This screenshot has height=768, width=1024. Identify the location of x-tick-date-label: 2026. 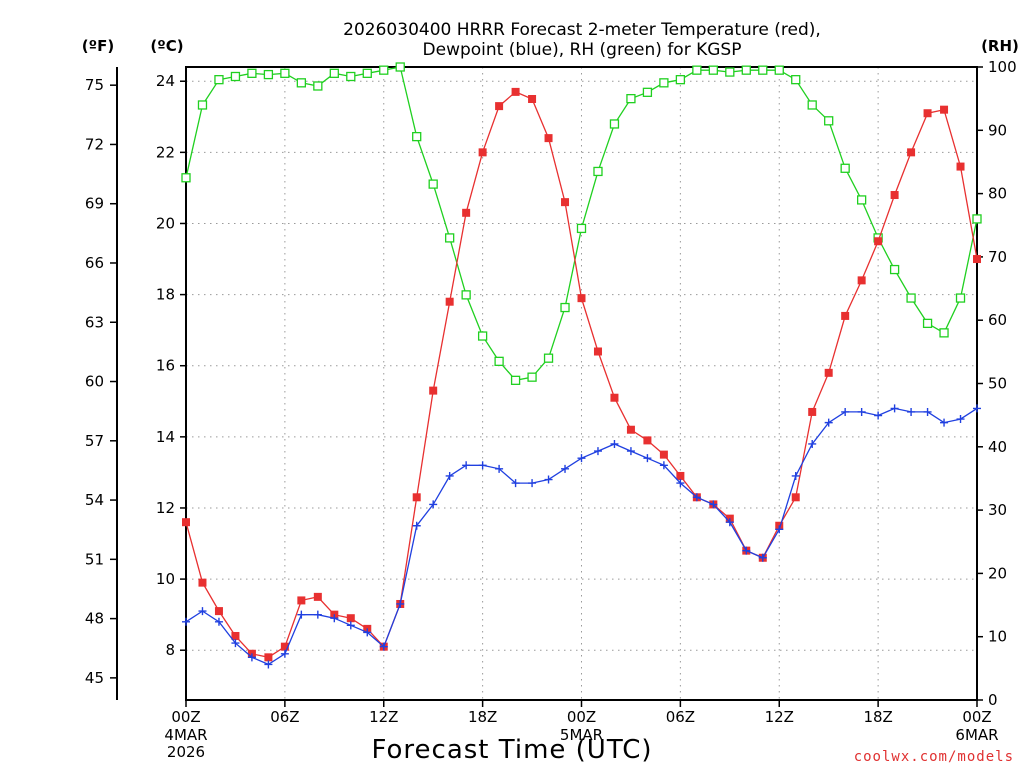
(186, 752).